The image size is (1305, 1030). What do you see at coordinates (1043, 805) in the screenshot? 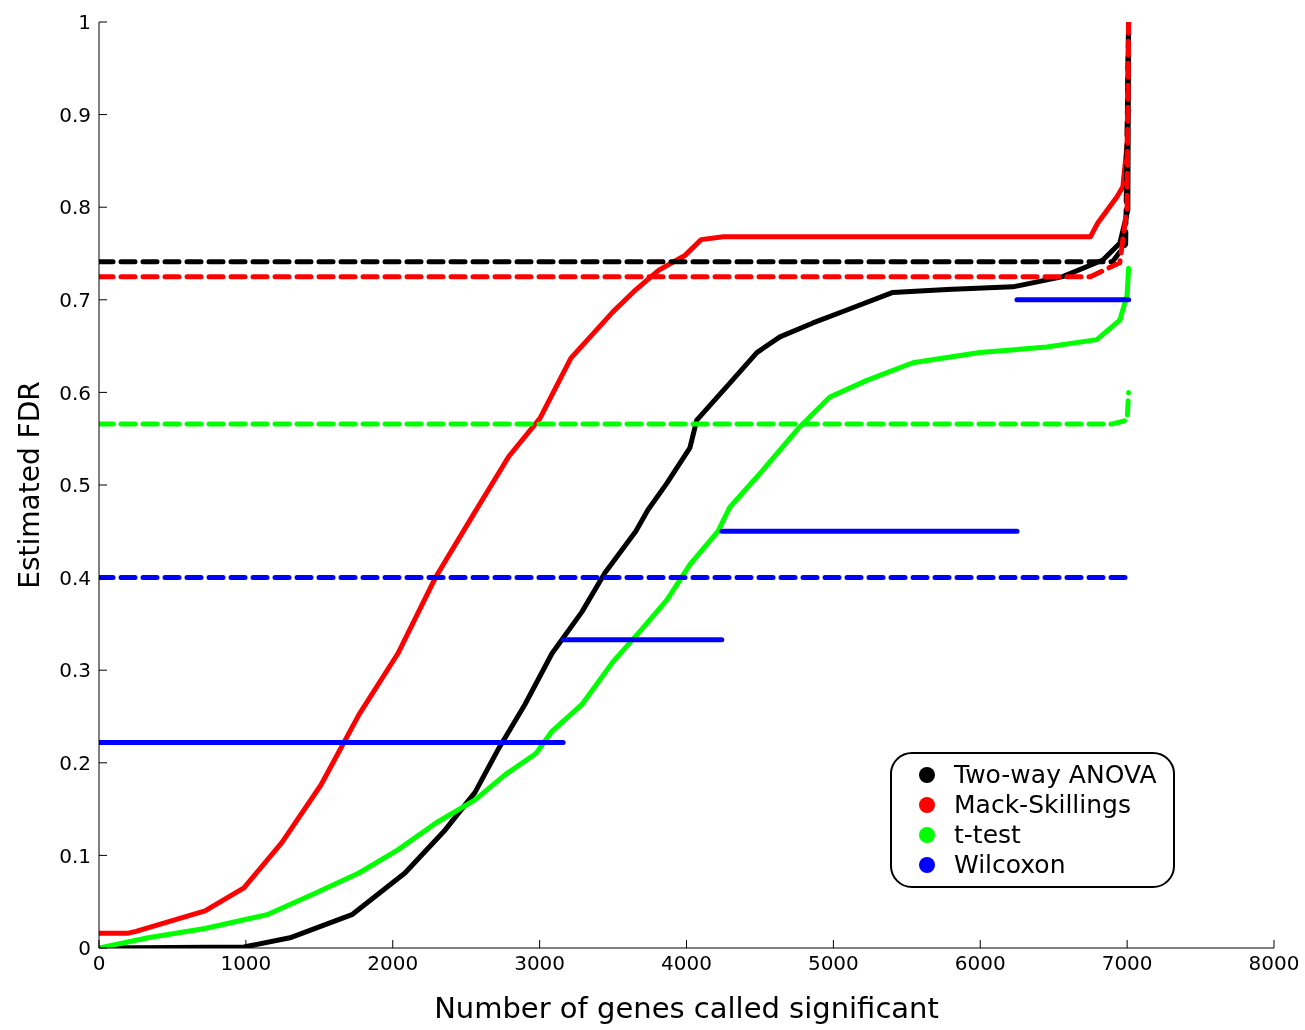
I see `legend-label: Mack-Skillings` at bounding box center [1043, 805].